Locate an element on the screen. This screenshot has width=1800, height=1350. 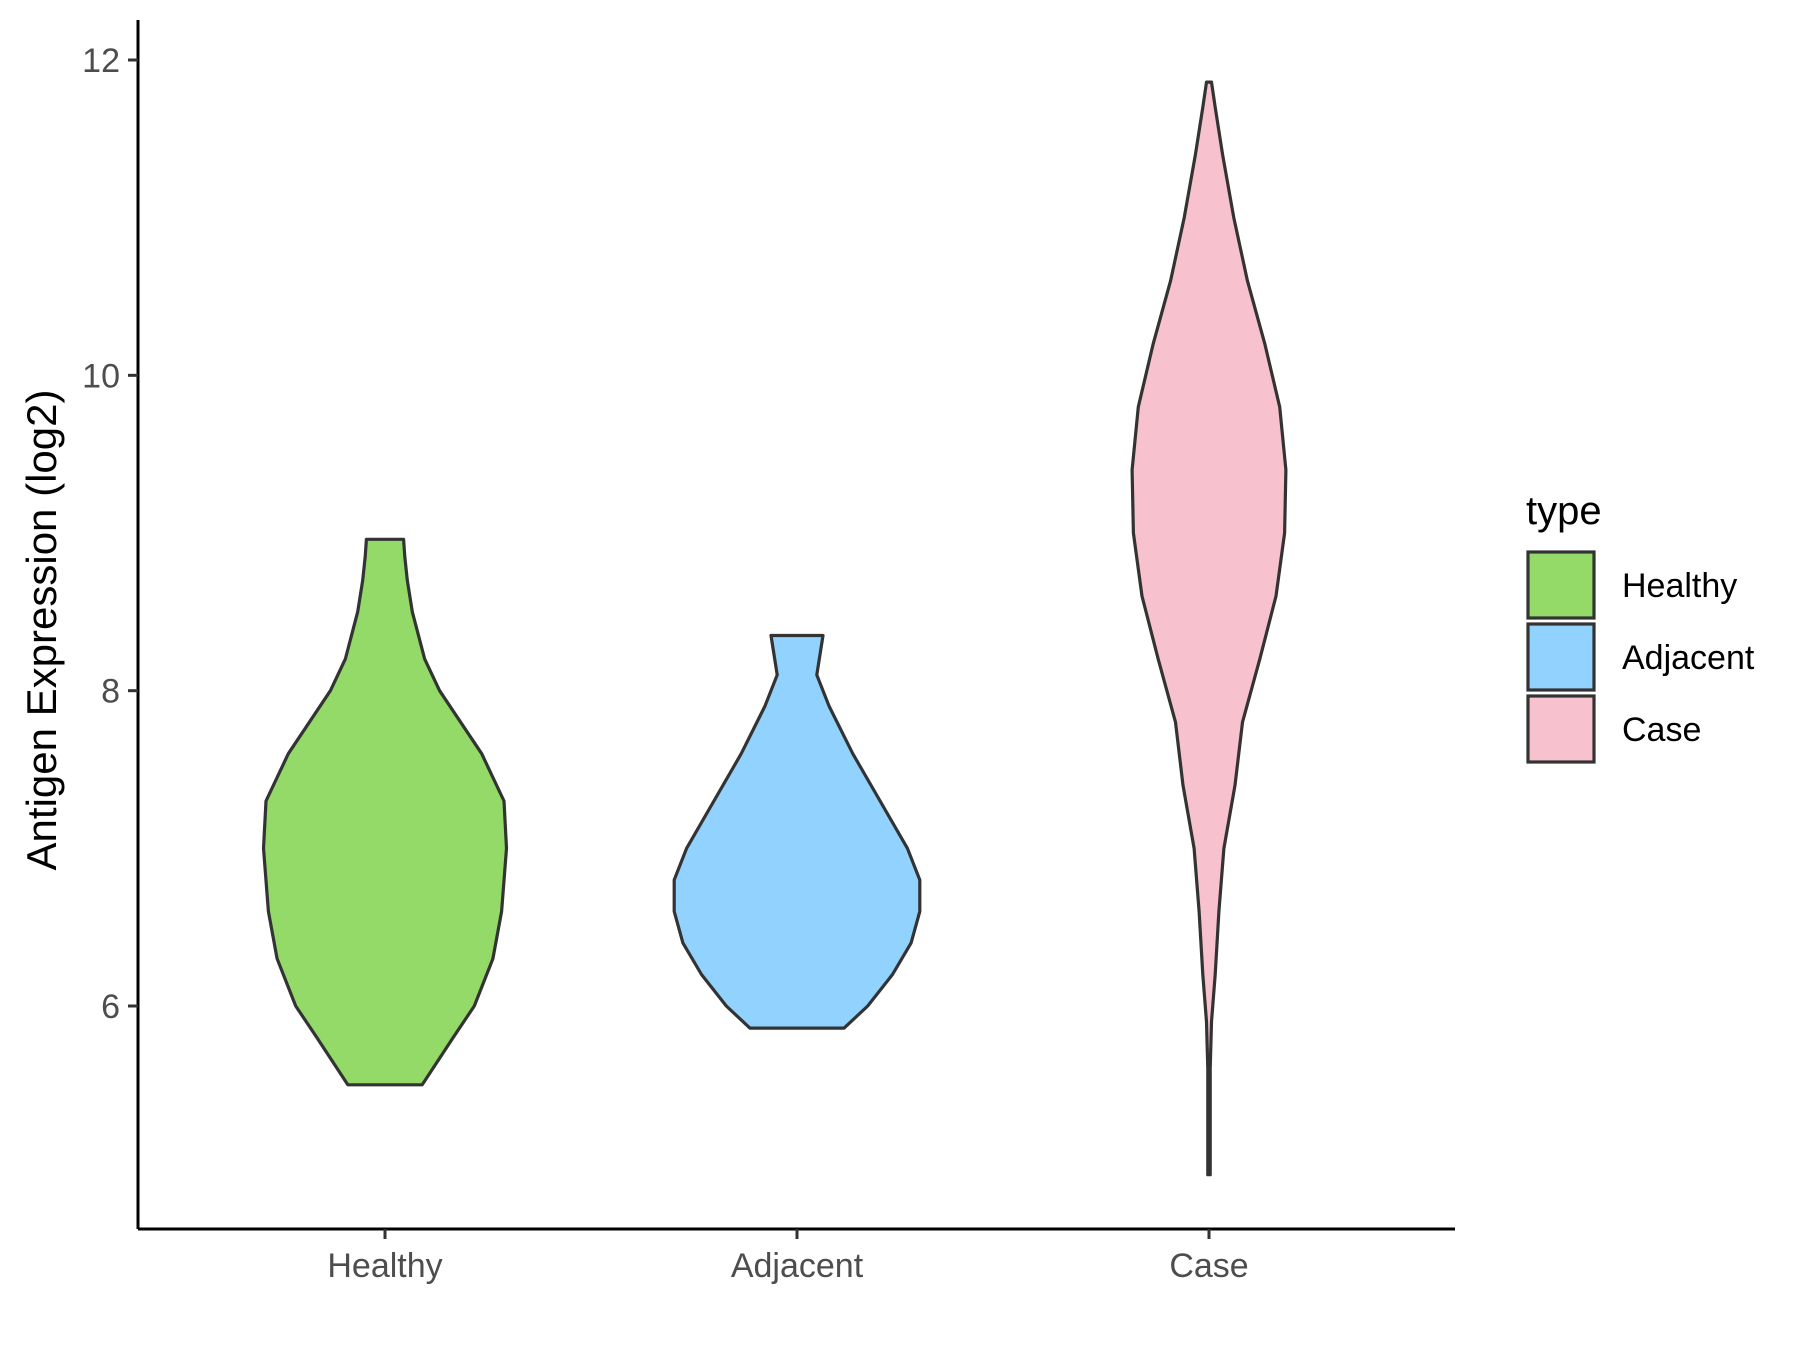
legend-key-healthy is located at coordinates (1561, 585).